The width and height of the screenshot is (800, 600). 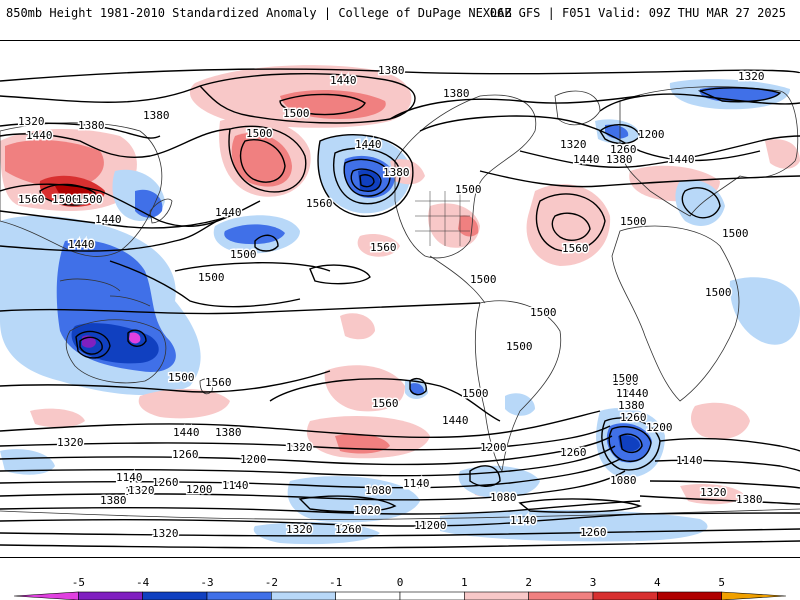 What do you see at coordinates (503, 497) in the screenshot?
I see `contour-label: 1080` at bounding box center [503, 497].